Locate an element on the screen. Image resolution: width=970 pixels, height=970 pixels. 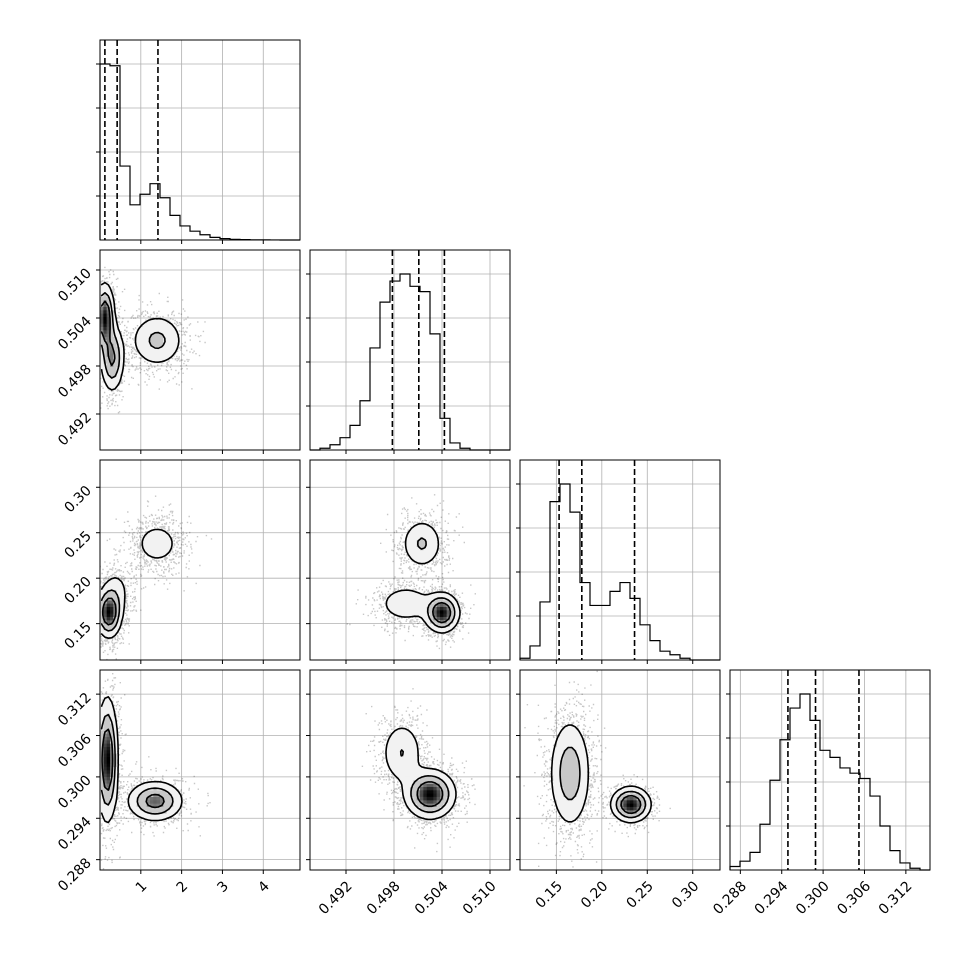
sample-points is located at coordinates (156, 577).